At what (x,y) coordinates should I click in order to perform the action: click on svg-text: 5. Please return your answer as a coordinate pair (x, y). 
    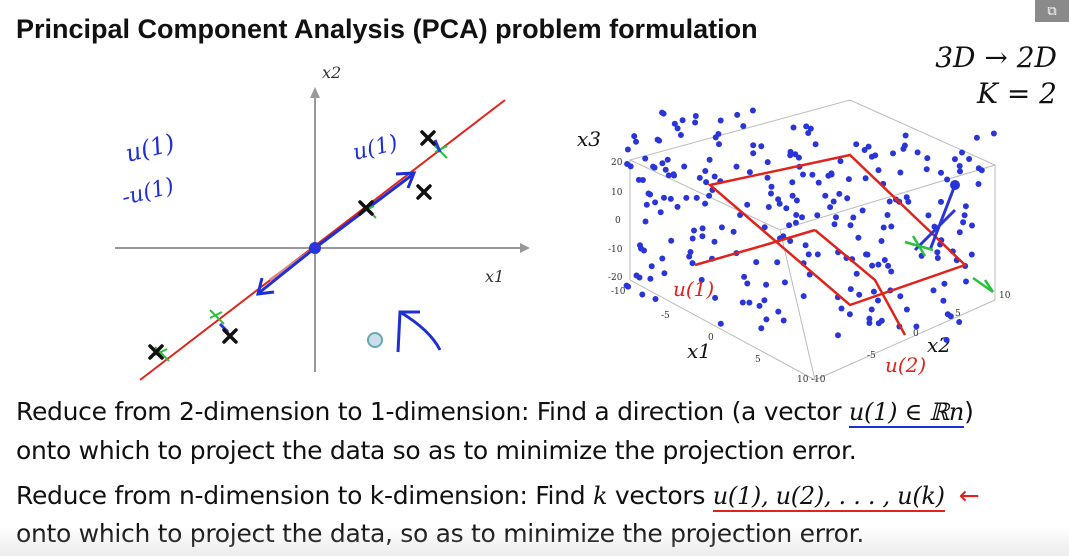
    Looking at the image, I should click on (958, 314).